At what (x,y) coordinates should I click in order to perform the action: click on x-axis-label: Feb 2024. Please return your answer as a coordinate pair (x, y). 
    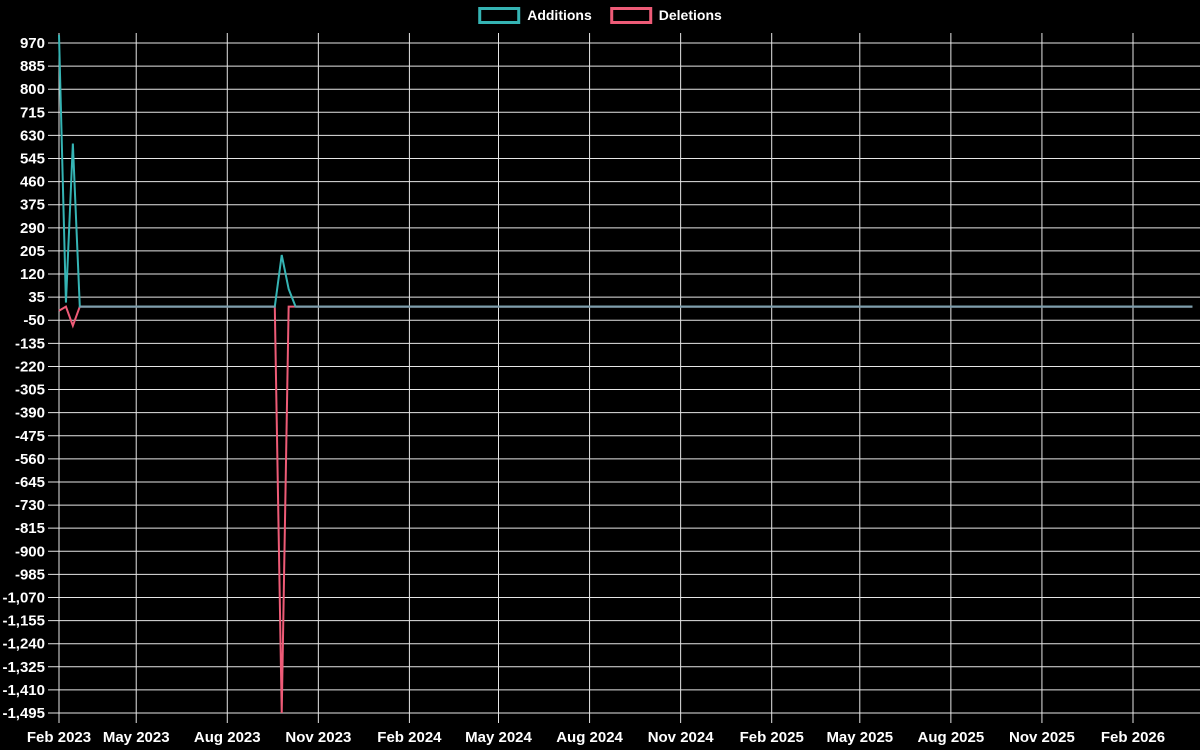
    Looking at the image, I should click on (409, 737).